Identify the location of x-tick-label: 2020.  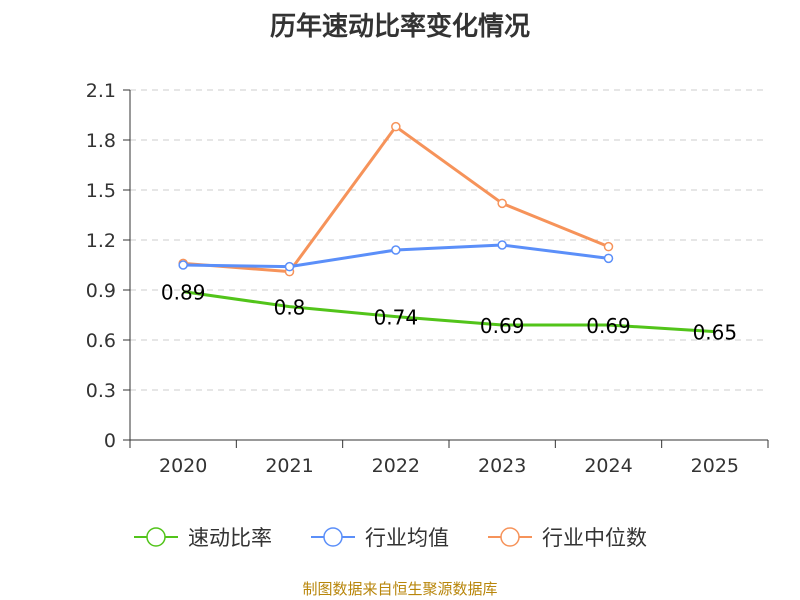
(183, 466).